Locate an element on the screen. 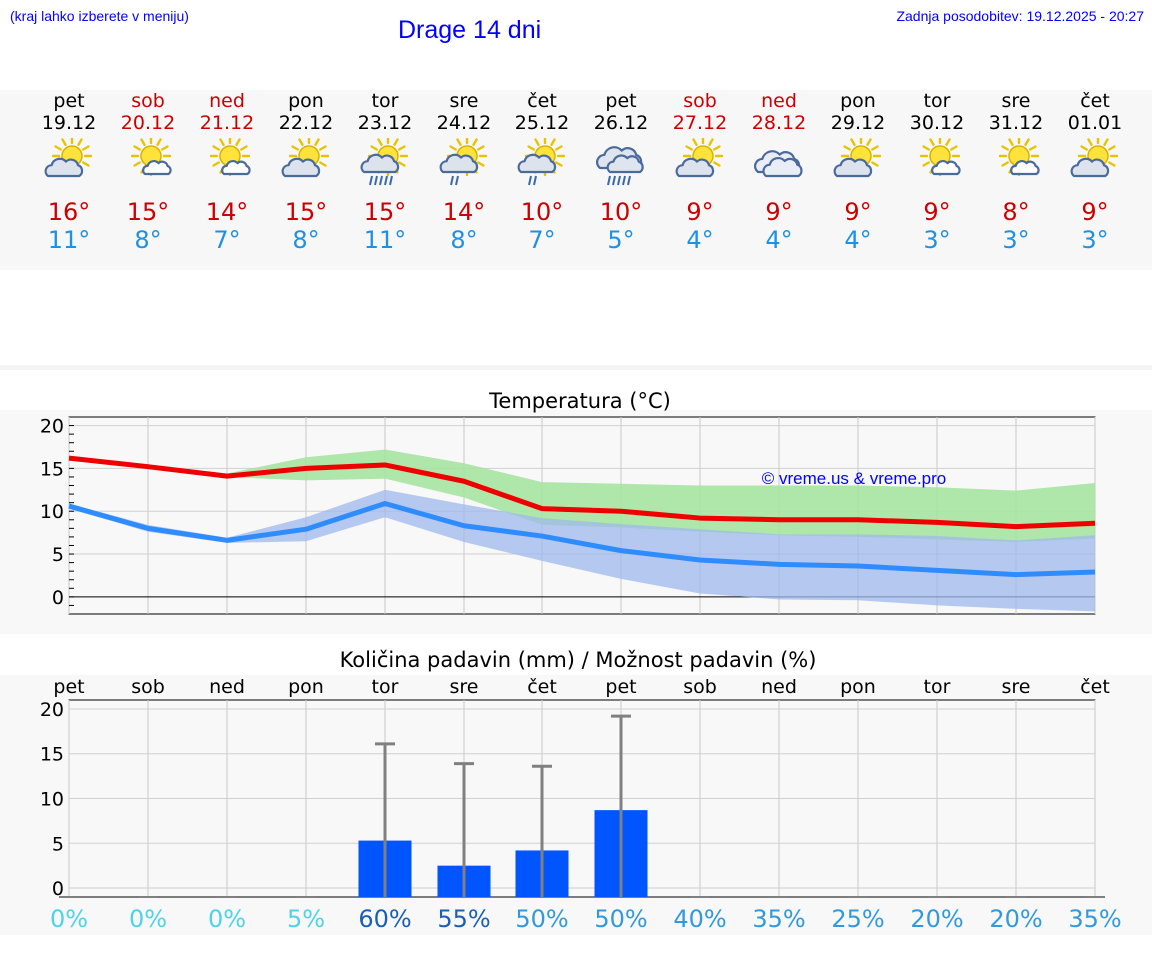 Image resolution: width=1152 pixels, height=975 pixels. day-column: tor 30.12 9° 3° is located at coordinates (937, 172).